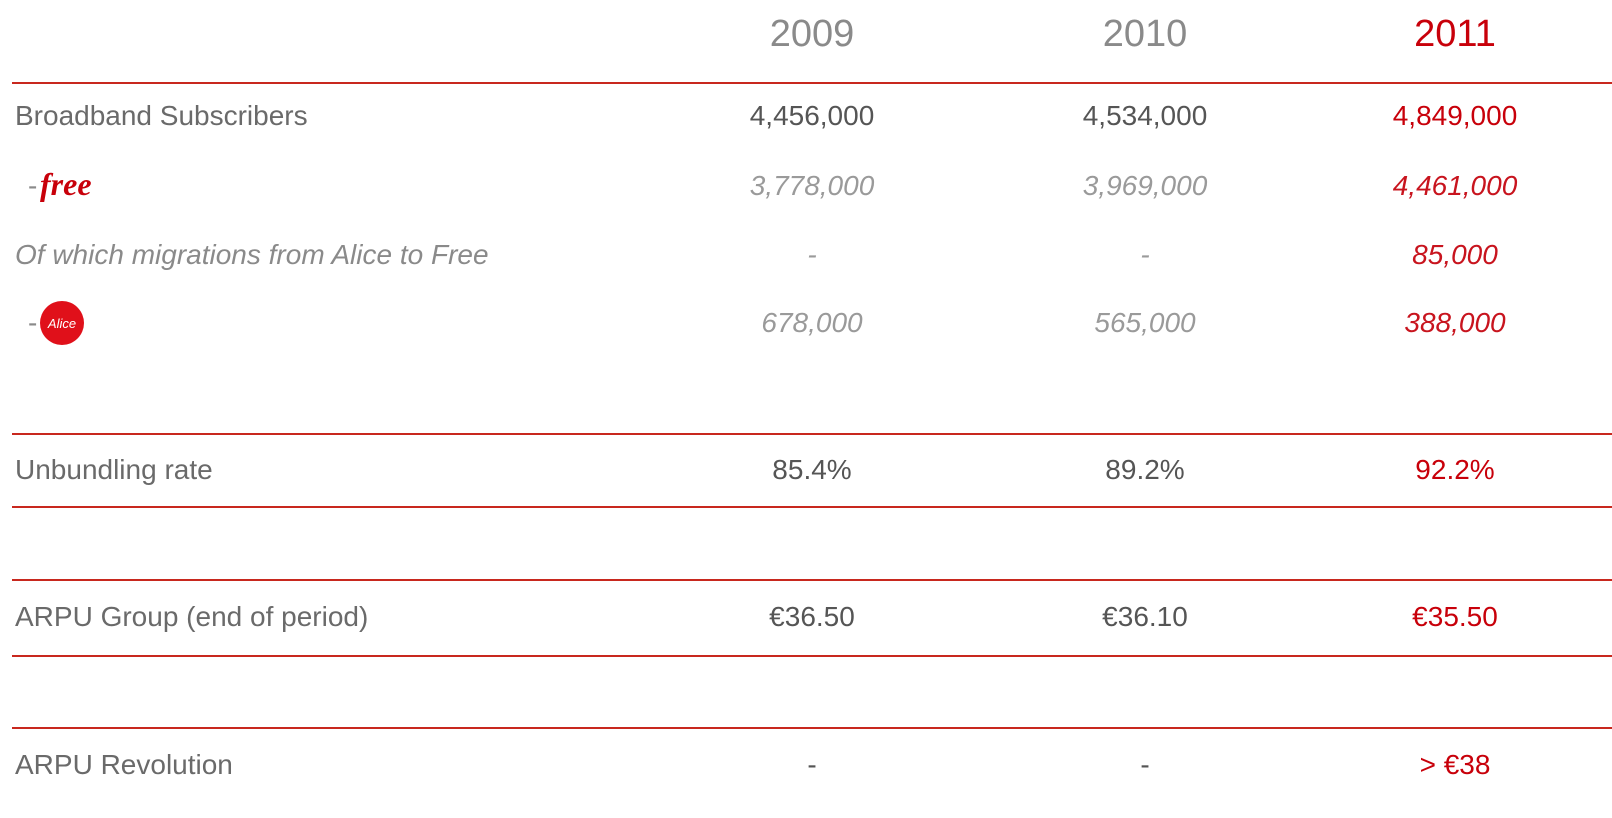  Describe the element at coordinates (66, 184) in the screenshot. I see `free-logo: free` at that location.